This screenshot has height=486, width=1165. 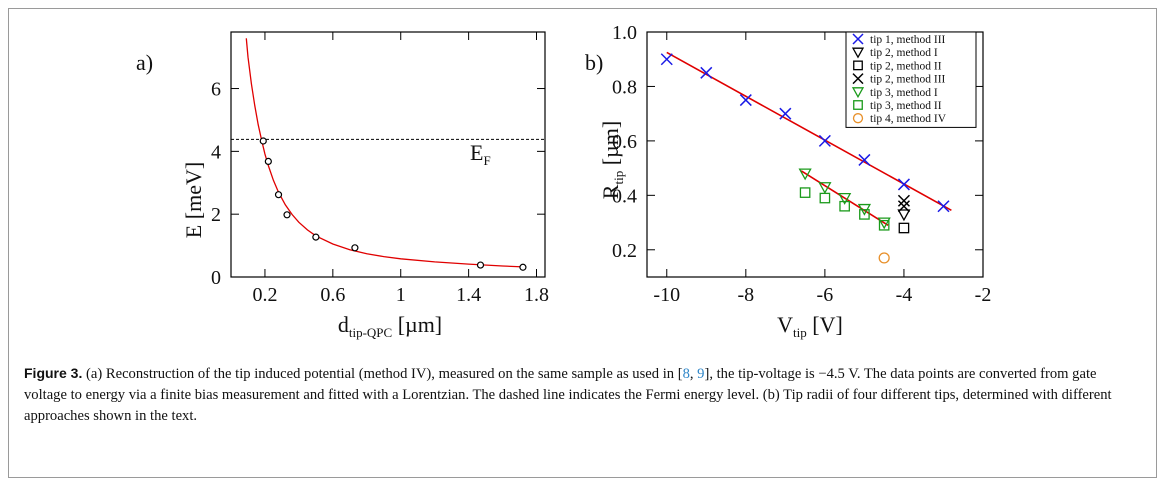 What do you see at coordinates (468, 295) in the screenshot?
I see `panel-a-x-tick-label: 1.4` at bounding box center [468, 295].